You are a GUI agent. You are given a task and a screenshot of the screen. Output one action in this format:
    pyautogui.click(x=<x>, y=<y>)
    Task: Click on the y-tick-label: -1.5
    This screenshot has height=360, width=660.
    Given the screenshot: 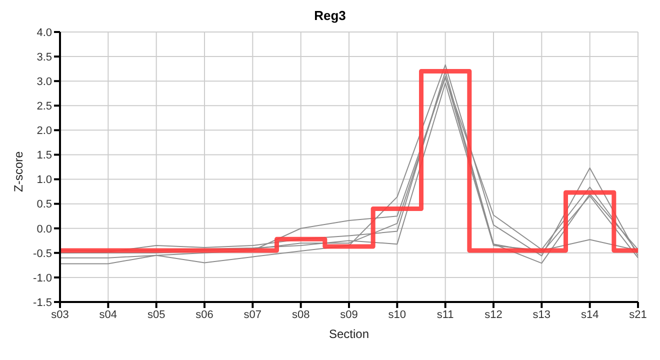 What is the action you would take?
    pyautogui.click(x=42, y=302)
    